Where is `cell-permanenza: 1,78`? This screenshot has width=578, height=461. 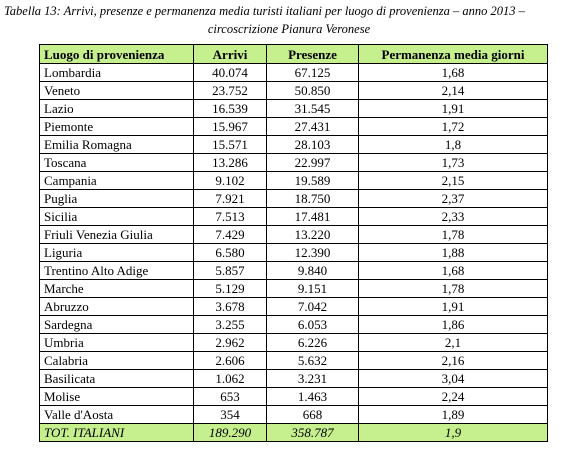 cell-permanenza: 1,78 is located at coordinates (453, 288).